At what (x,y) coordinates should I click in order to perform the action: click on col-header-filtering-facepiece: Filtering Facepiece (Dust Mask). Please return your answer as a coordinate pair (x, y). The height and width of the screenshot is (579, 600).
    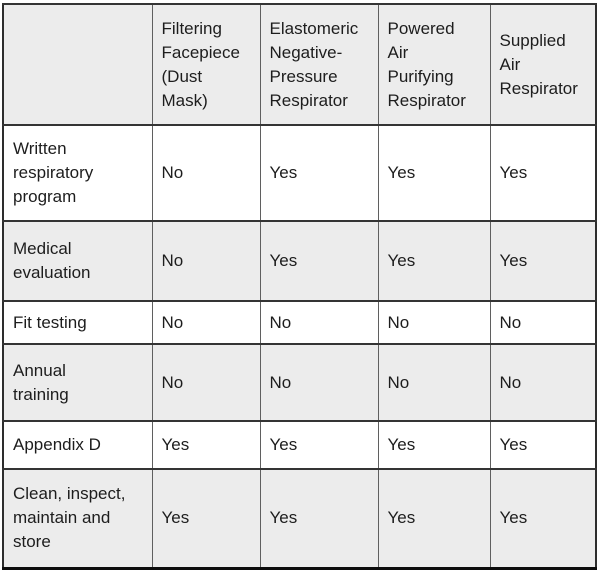
    Looking at the image, I should click on (206, 64).